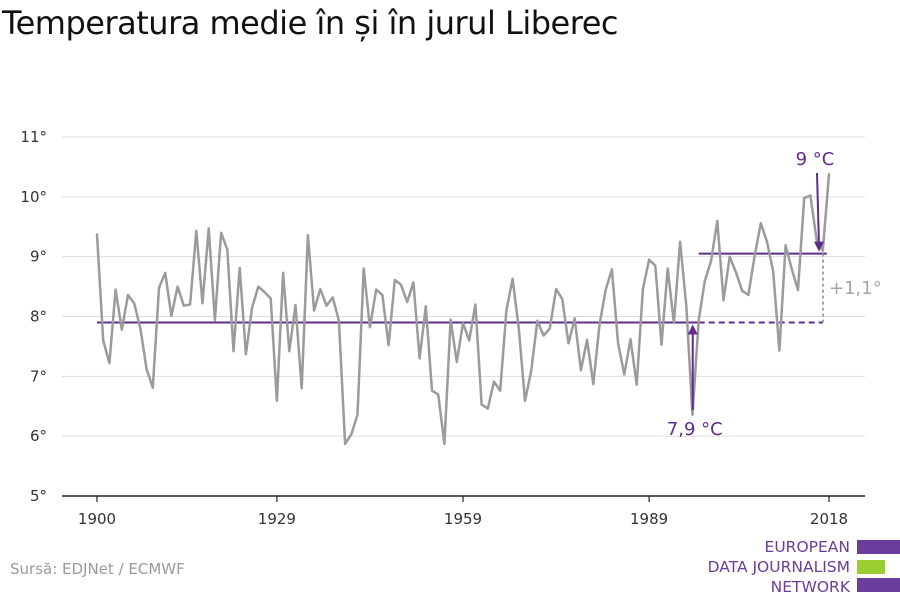  I want to click on x-tick-label: 1929, so click(277, 519).